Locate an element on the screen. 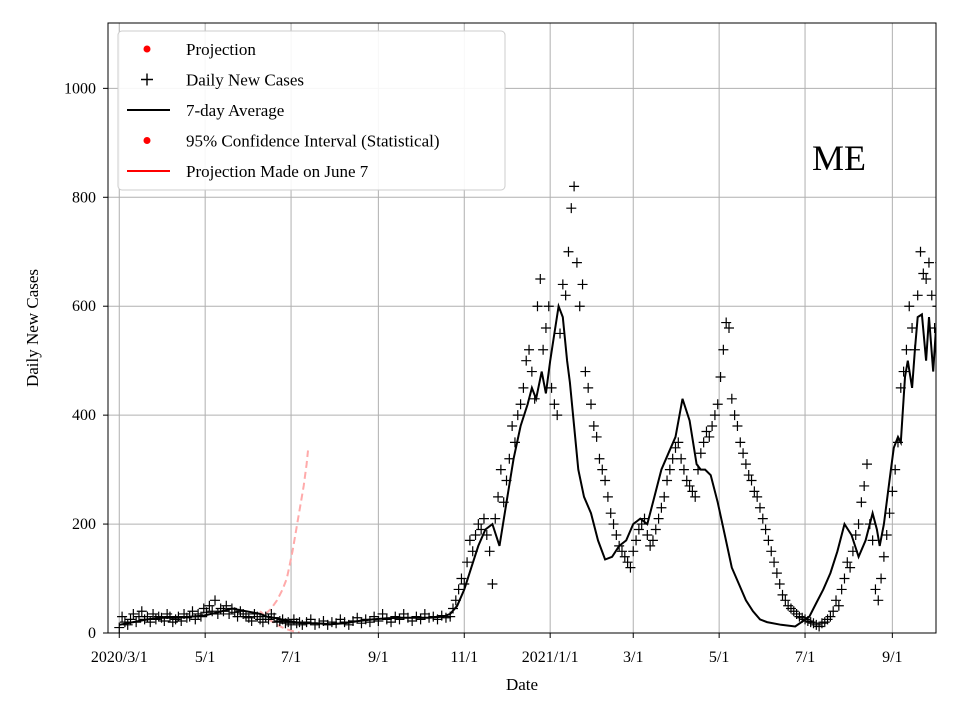 The height and width of the screenshot is (720, 960). x-tick-label: 9/1 is located at coordinates (892, 657).